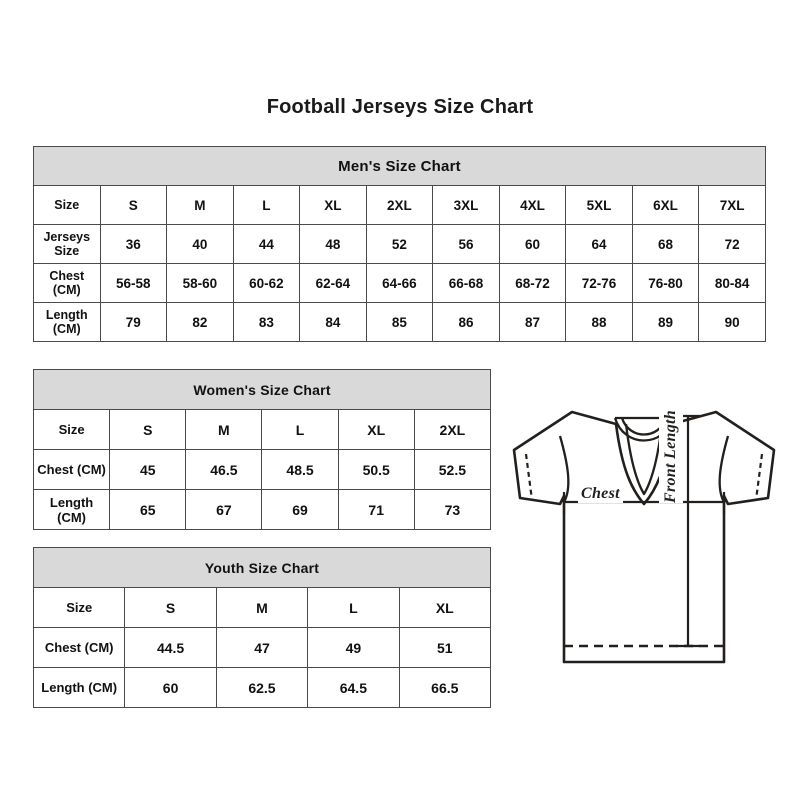  Describe the element at coordinates (599, 322) in the screenshot. I see `cell: 88` at that location.